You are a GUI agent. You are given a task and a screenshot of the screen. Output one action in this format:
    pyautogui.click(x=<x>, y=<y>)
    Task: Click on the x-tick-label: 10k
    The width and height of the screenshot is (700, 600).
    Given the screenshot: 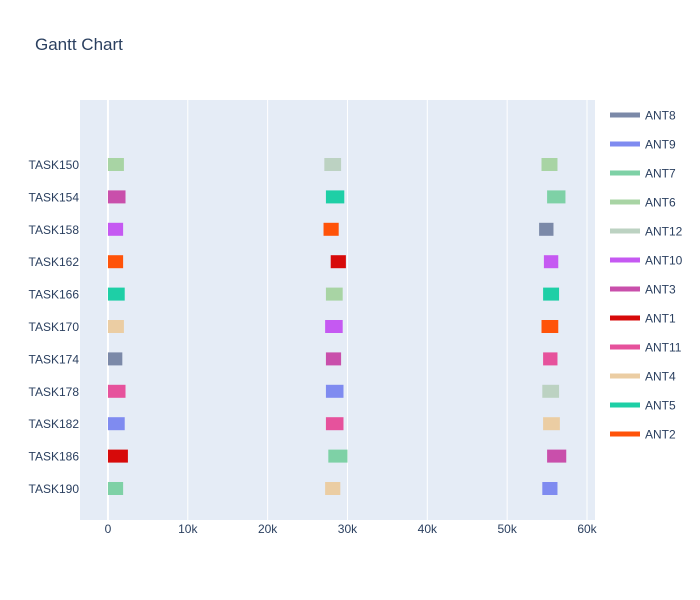 What is the action you would take?
    pyautogui.click(x=188, y=529)
    